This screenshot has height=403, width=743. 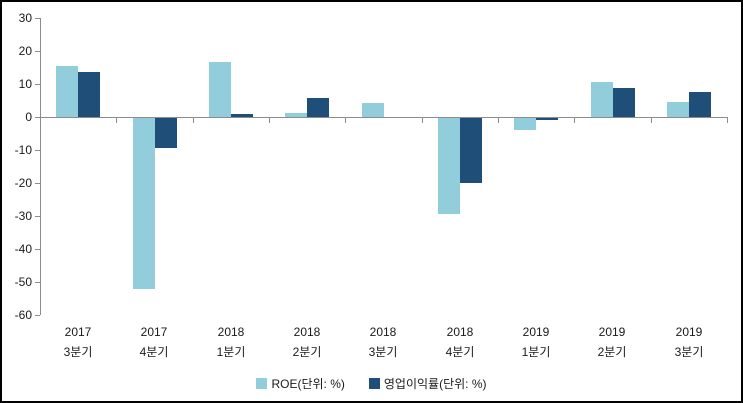 I want to click on x-axis-category-label: 2019 3분기, so click(x=689, y=342).